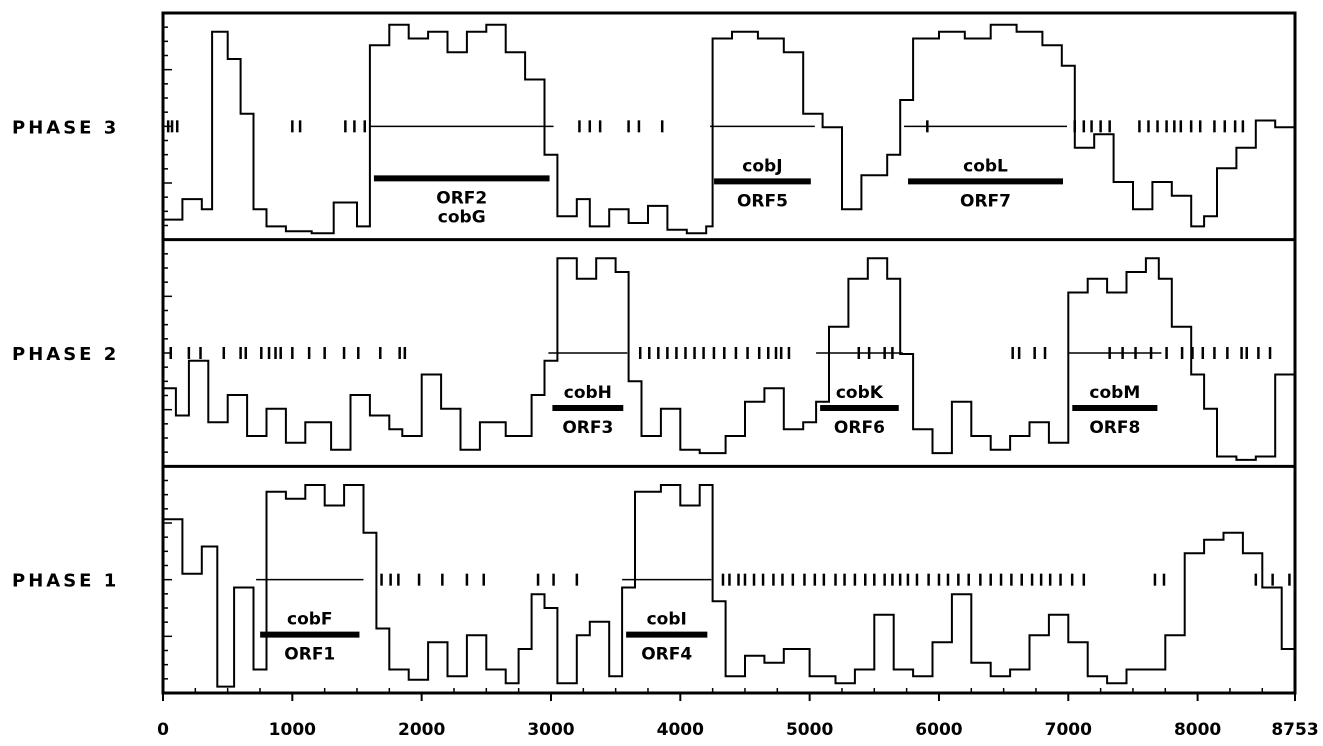  Describe the element at coordinates (762, 201) in the screenshot. I see `orf-label: ORF5` at that location.